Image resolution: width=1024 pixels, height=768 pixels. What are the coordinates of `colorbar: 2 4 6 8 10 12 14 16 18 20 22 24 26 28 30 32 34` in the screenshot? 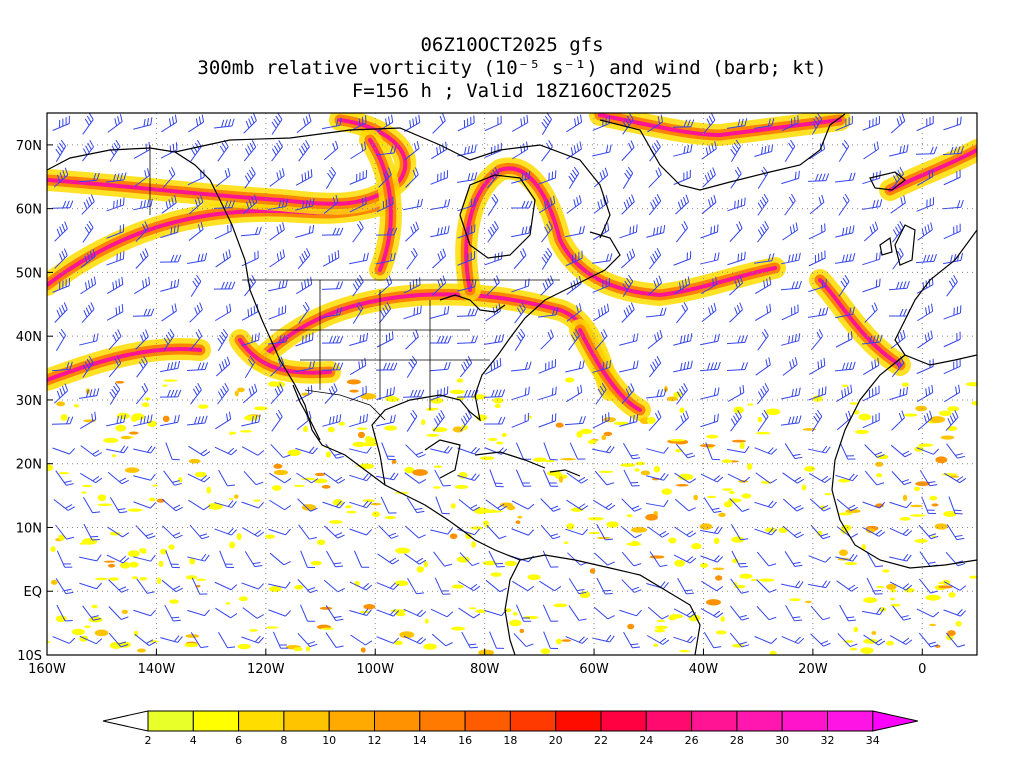 It's located at (510, 728).